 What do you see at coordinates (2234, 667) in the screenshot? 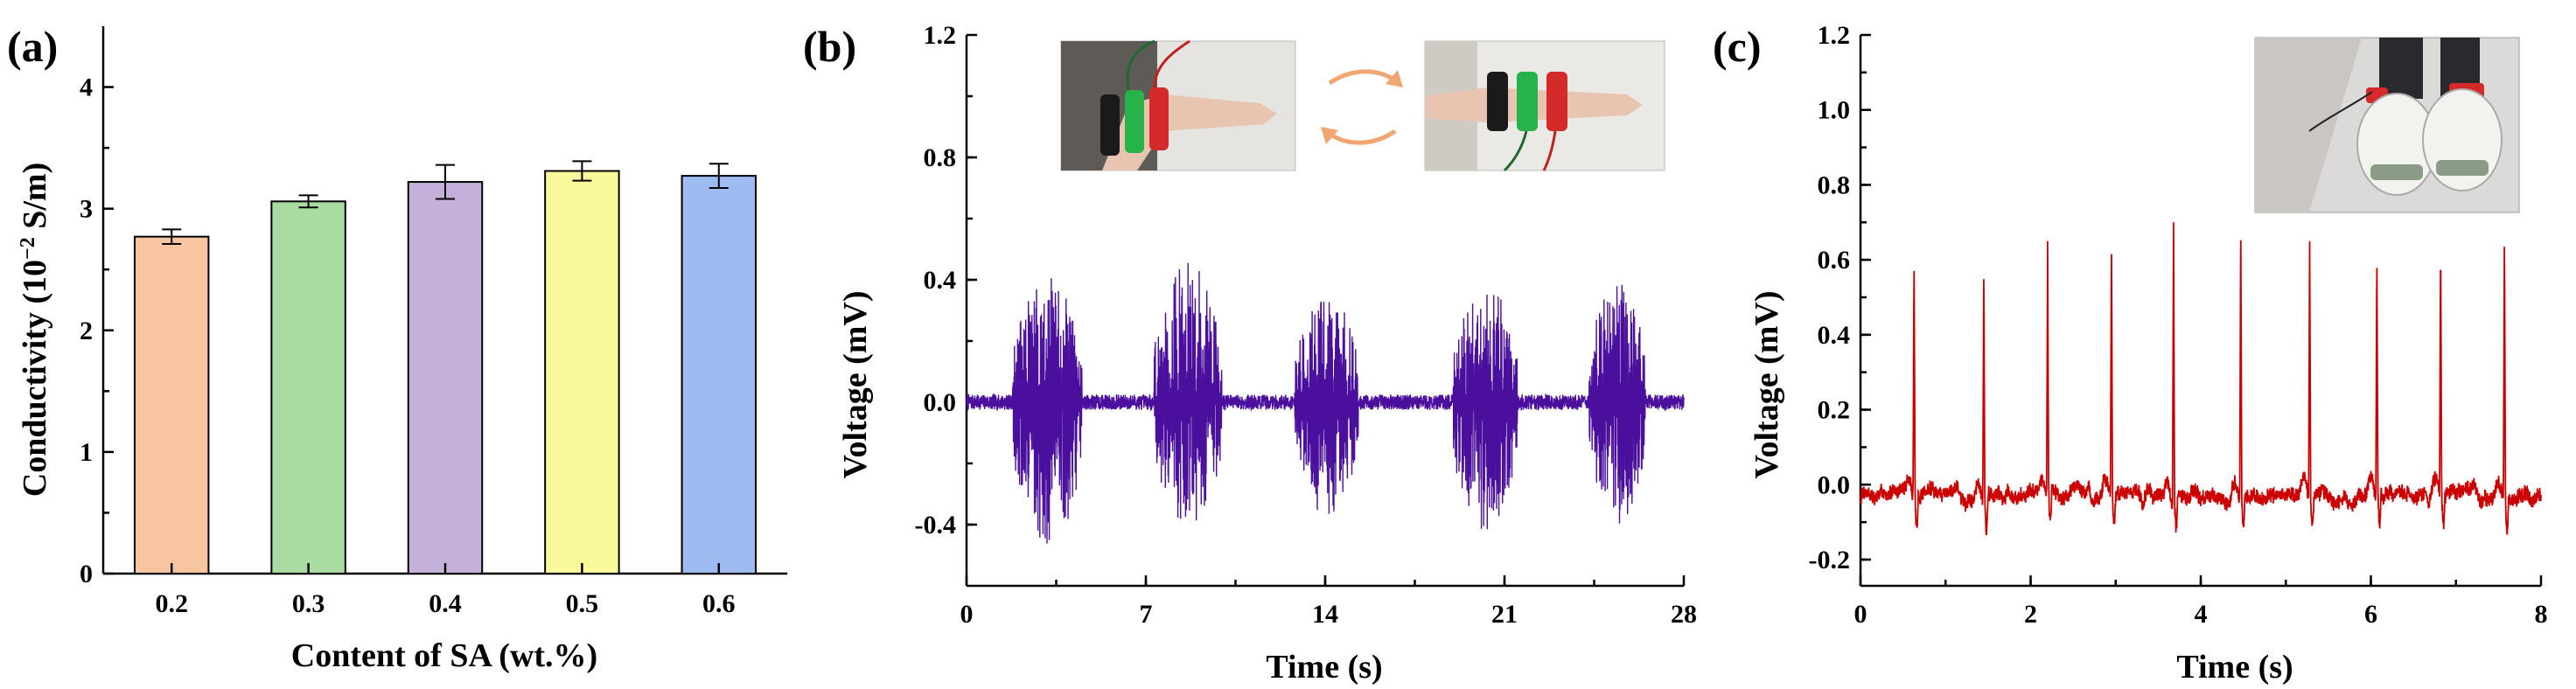
I see `panel-c-xlabel: Time (s)` at bounding box center [2234, 667].